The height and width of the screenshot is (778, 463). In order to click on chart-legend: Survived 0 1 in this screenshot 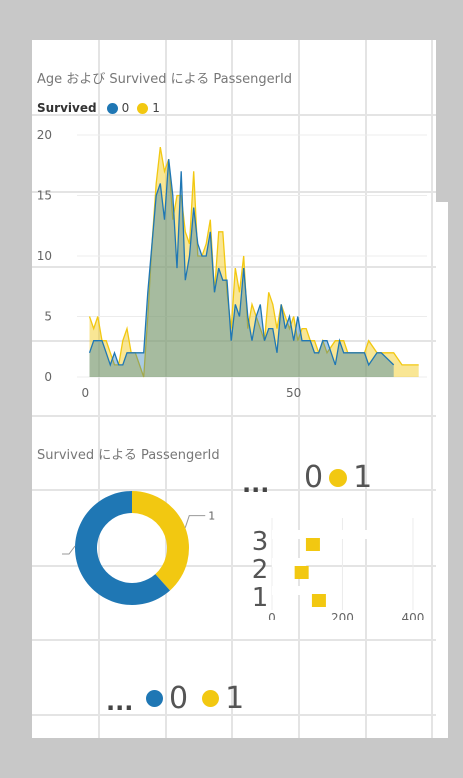, I will do `click(98, 108)`.